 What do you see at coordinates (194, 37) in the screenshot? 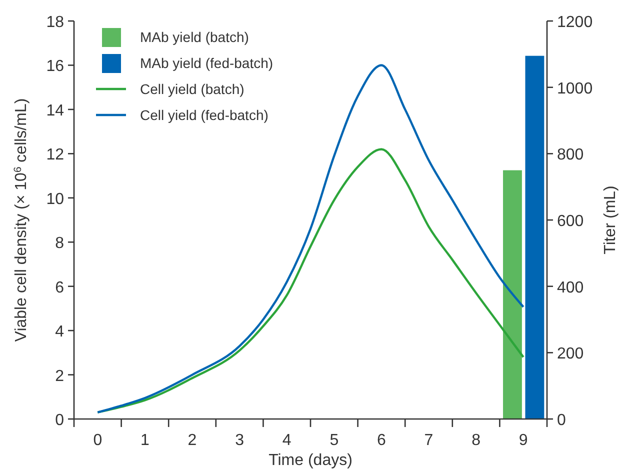
I see `legend-label: MAb yield (batch)` at bounding box center [194, 37].